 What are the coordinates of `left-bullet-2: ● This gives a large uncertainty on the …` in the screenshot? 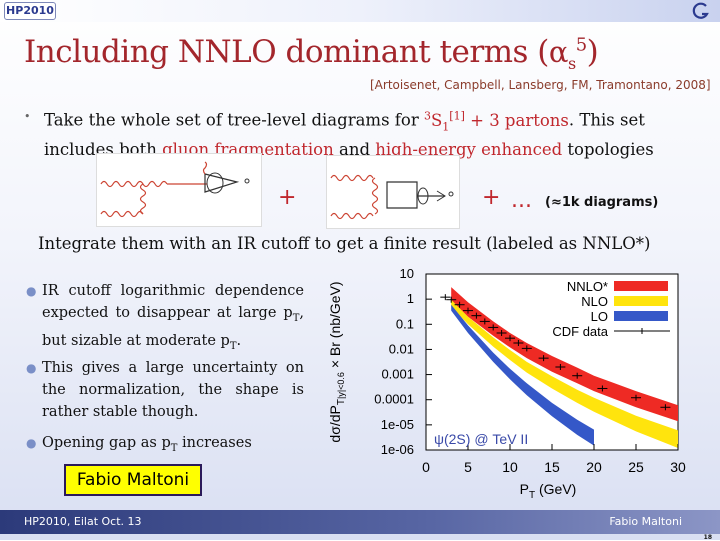 It's located at (165, 390).